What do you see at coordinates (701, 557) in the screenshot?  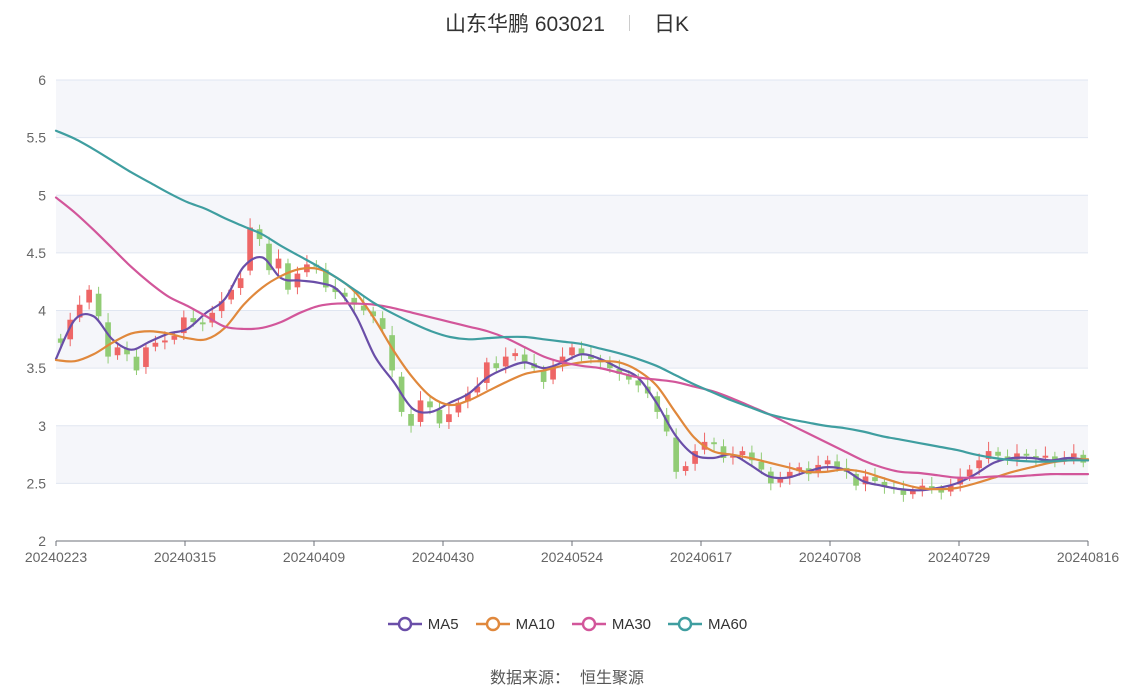 I see `x-tick-label: 20240617` at bounding box center [701, 557].